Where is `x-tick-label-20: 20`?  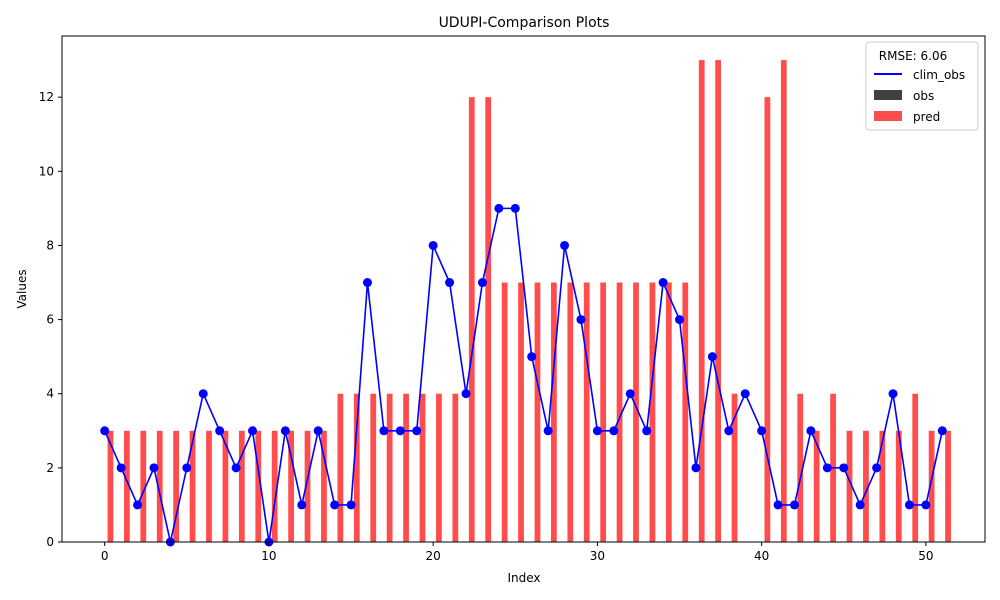
x-tick-label-20: 20 is located at coordinates (433, 556).